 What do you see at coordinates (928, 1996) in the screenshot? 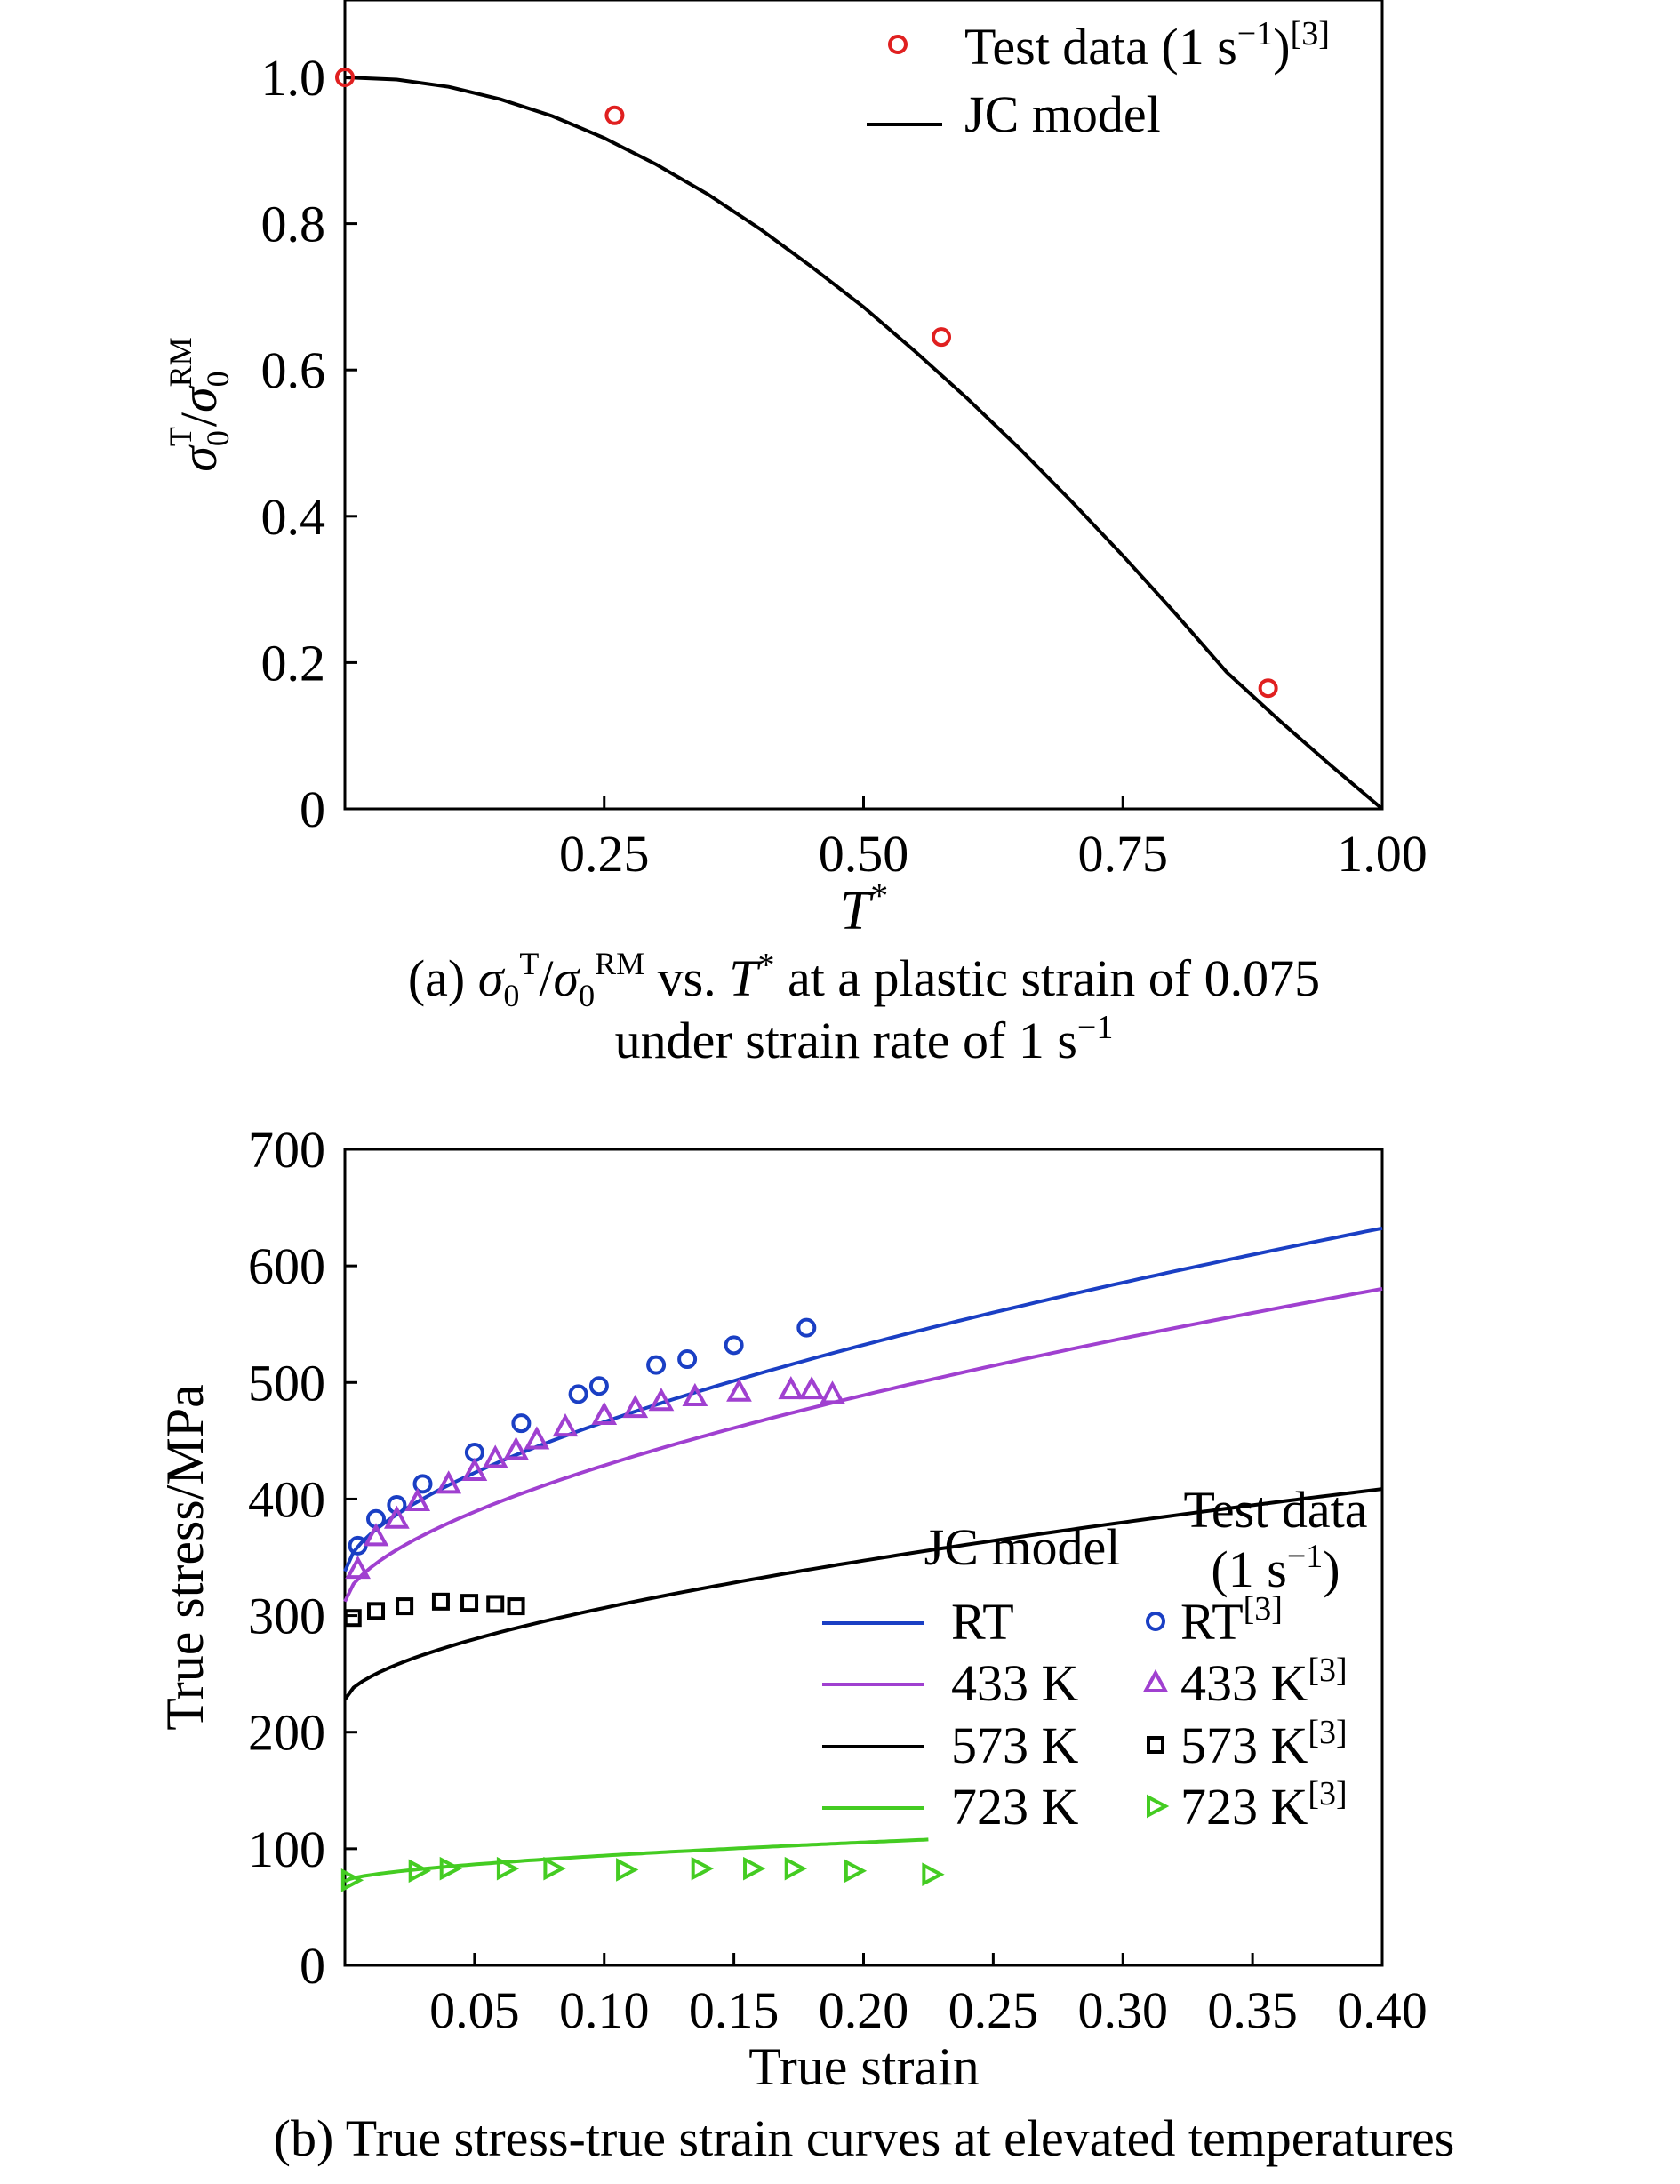
I see `x-axis-b: 0.05 0.10 0.15 0.20 0.25 0.30 0.35 0.40` at bounding box center [928, 1996].